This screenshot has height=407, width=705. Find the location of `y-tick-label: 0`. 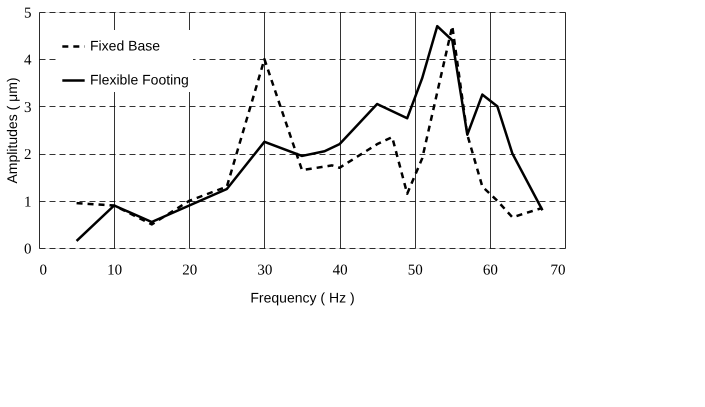

y-tick-label: 0 is located at coordinates (28, 250).